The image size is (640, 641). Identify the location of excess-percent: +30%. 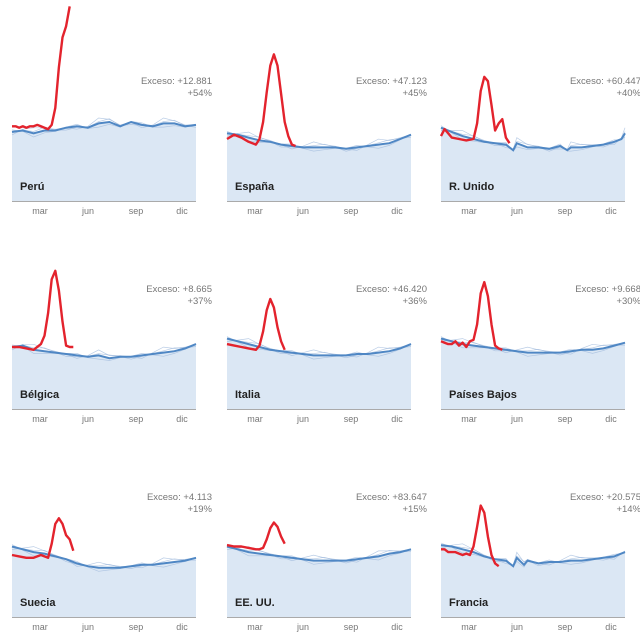
(628, 301).